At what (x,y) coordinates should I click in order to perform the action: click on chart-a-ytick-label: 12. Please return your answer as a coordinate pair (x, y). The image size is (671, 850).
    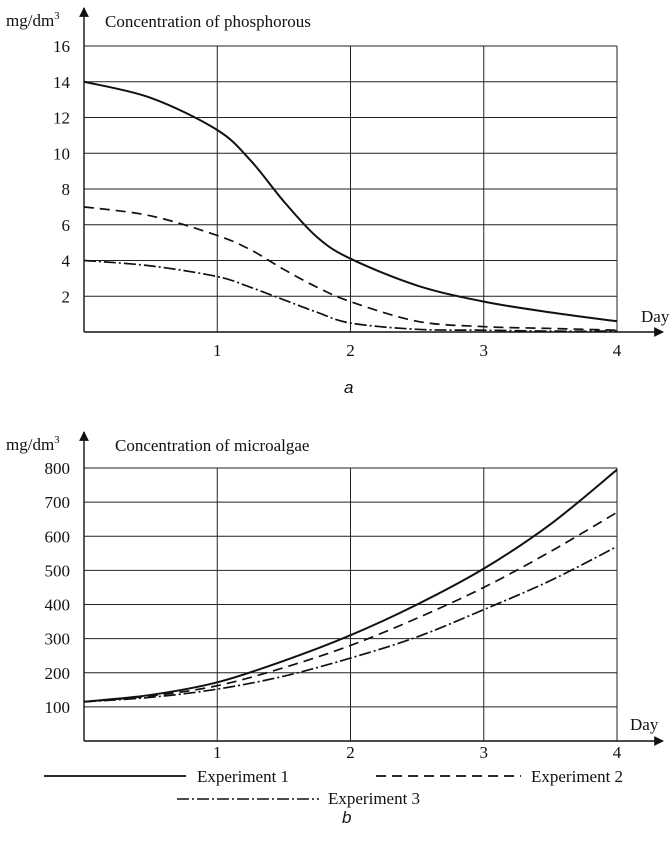
    Looking at the image, I should click on (61, 118).